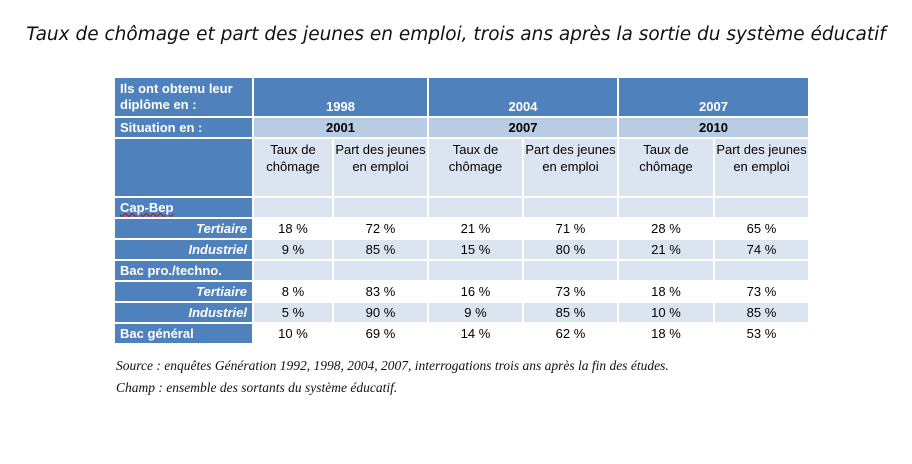 The height and width of the screenshot is (464, 912). Describe the element at coordinates (183, 167) in the screenshot. I see `header-blank-cell` at that location.